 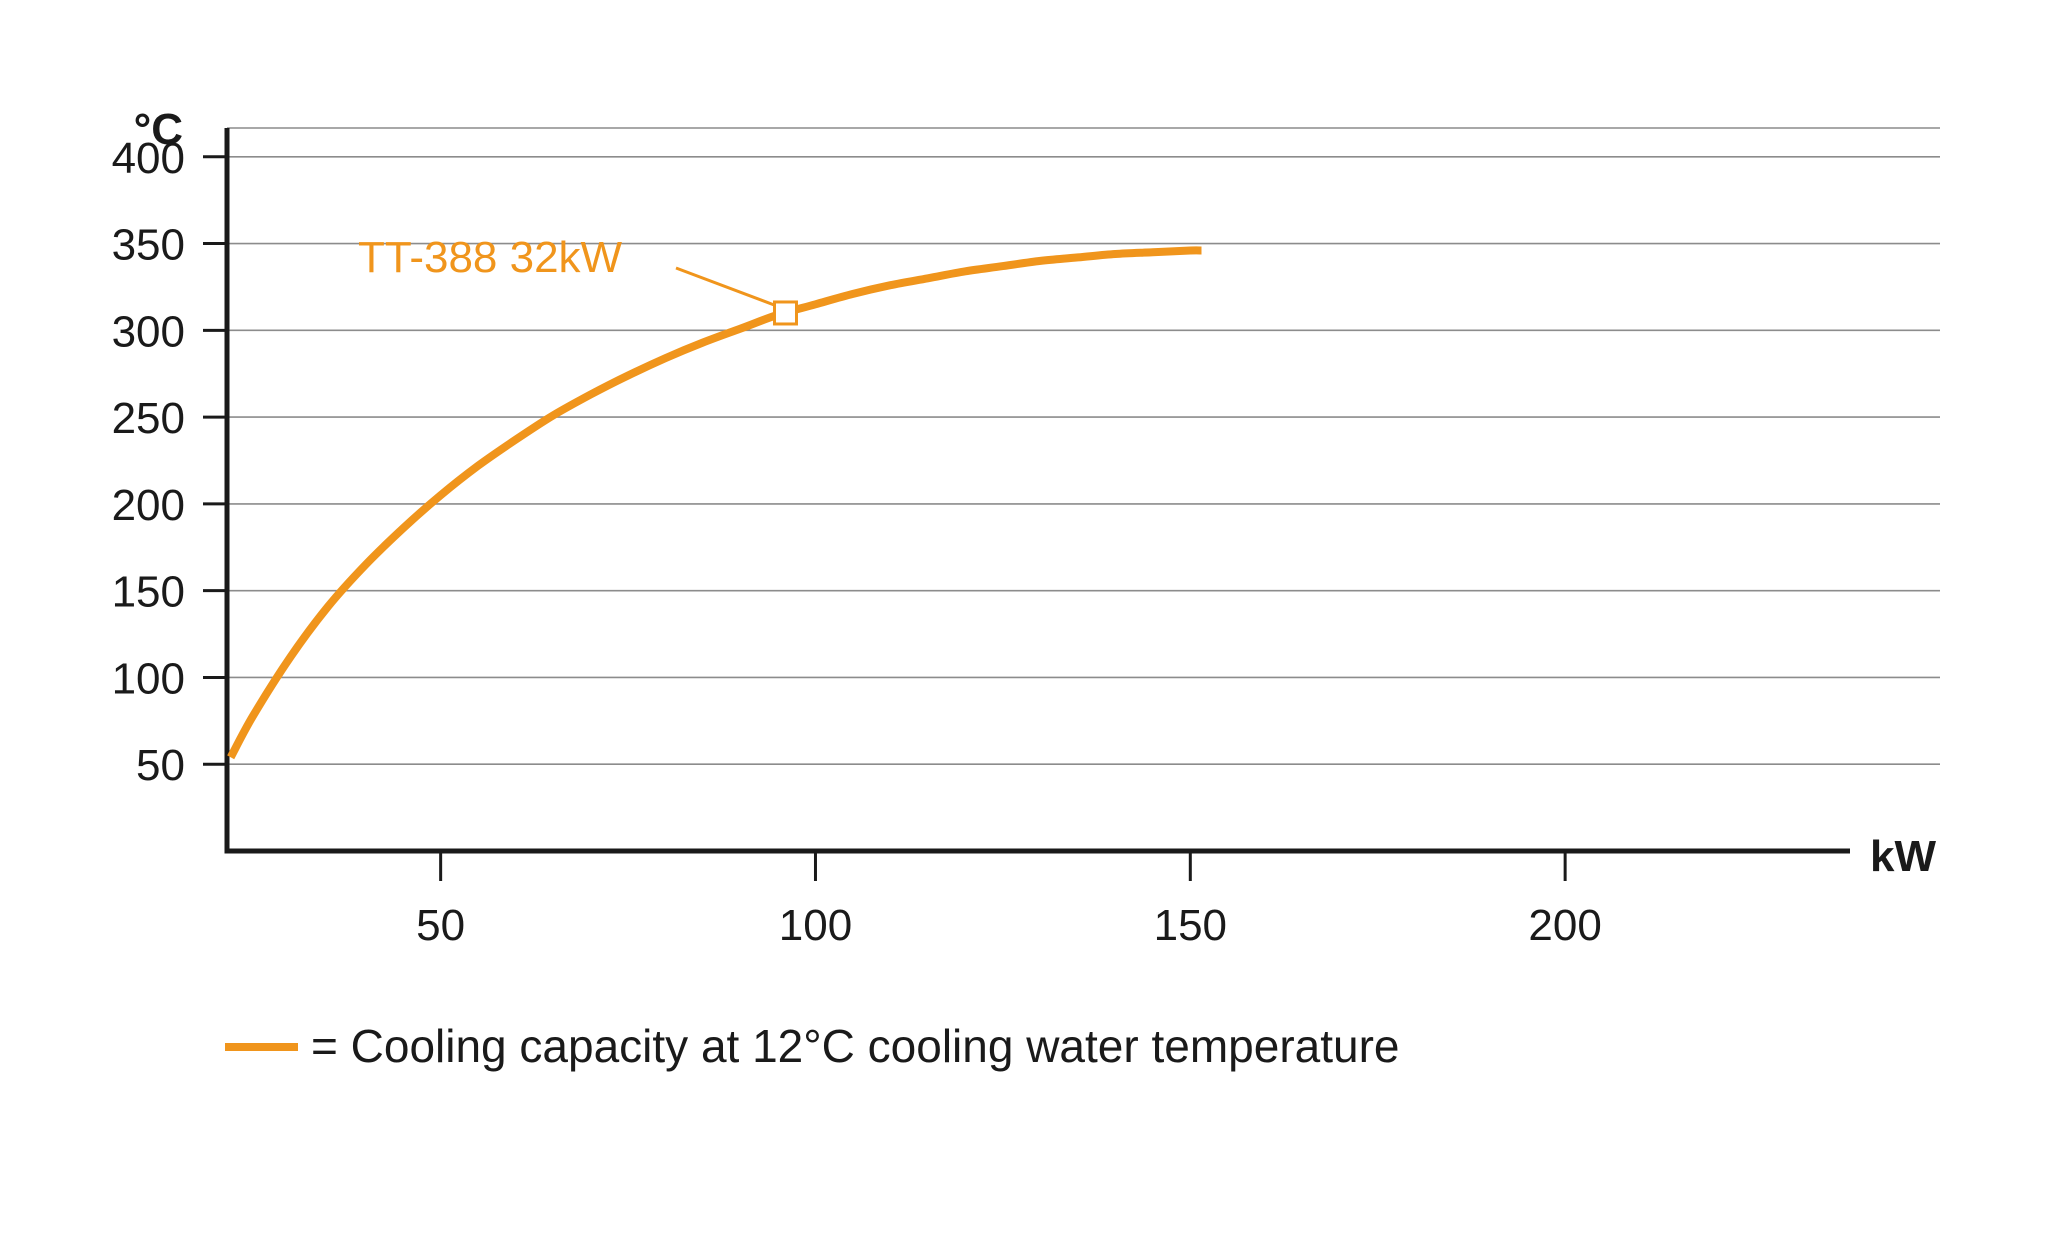 I want to click on y-tick-label: 50, so click(x=160, y=765).